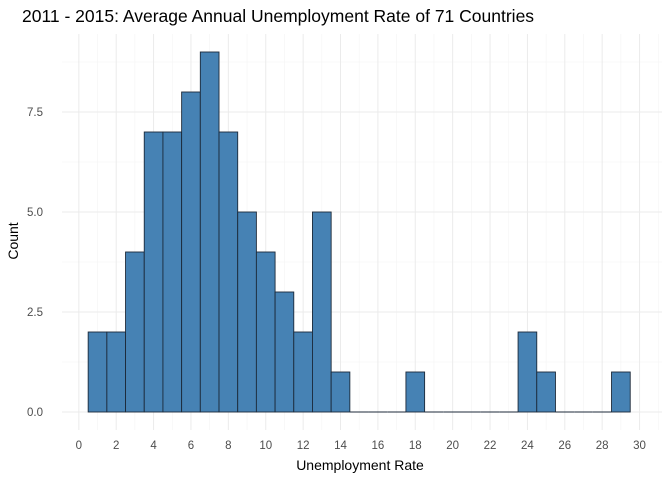 Image resolution: width=672 pixels, height=480 pixels. What do you see at coordinates (265, 446) in the screenshot?
I see `x-tick-label: 10` at bounding box center [265, 446].